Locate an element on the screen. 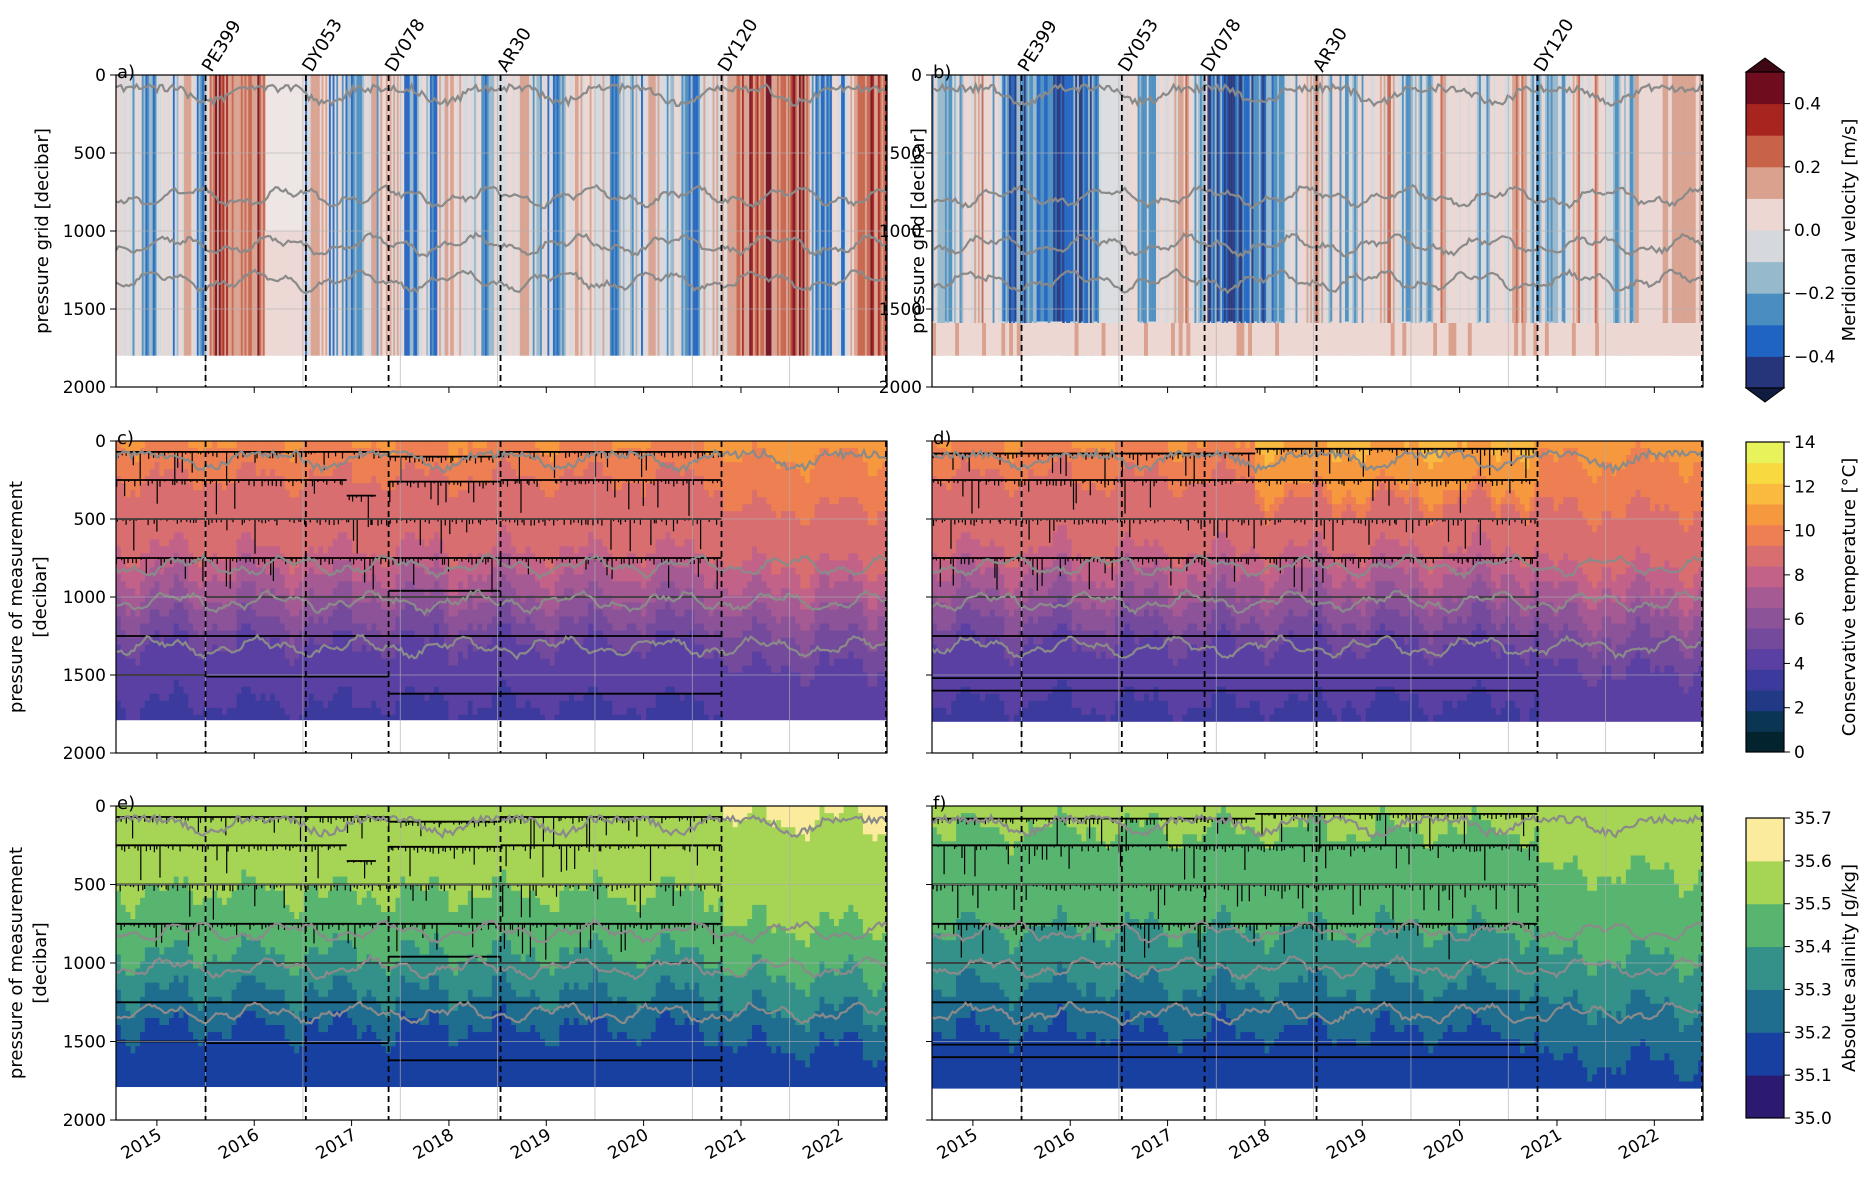 This screenshot has height=1177, width=1866. panel-label: c) is located at coordinates (125, 438).